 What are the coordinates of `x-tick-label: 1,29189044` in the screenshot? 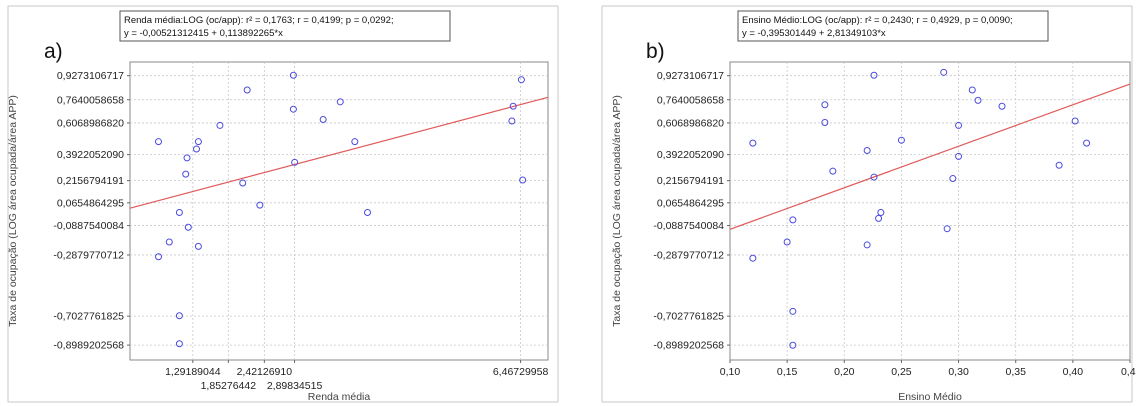 It's located at (193, 372).